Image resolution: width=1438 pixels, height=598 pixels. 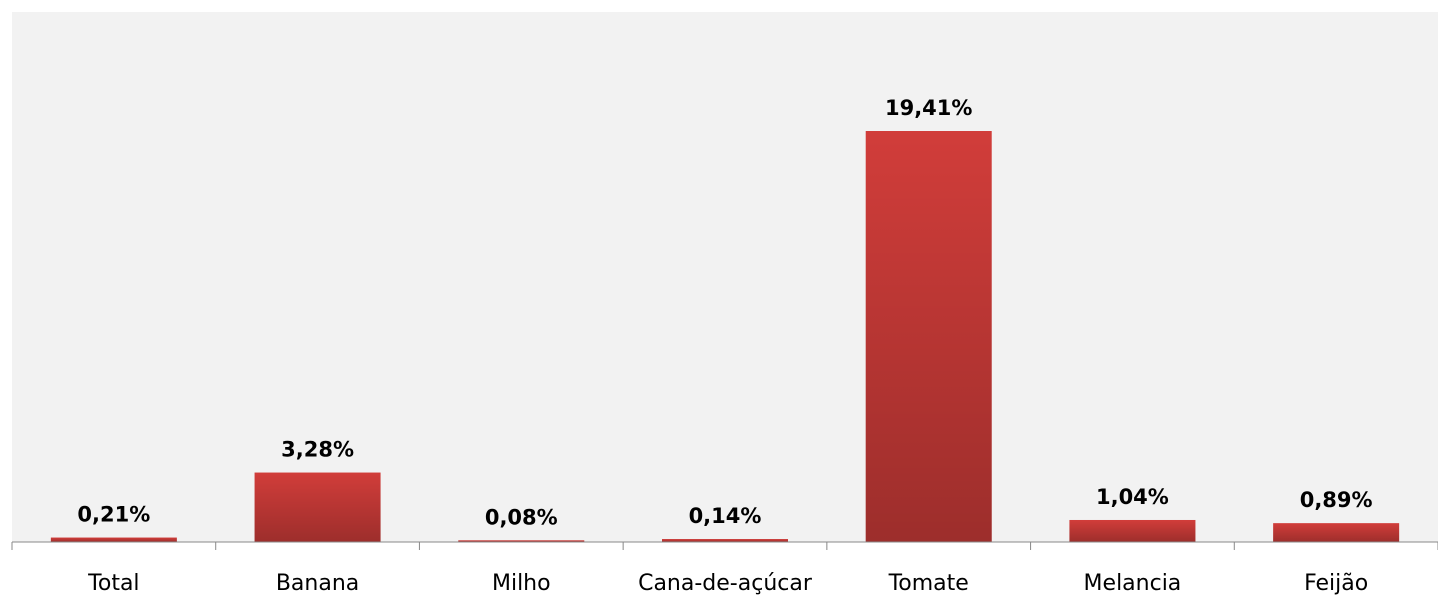 I want to click on x-tick-label: Feijão, so click(x=1336, y=583).